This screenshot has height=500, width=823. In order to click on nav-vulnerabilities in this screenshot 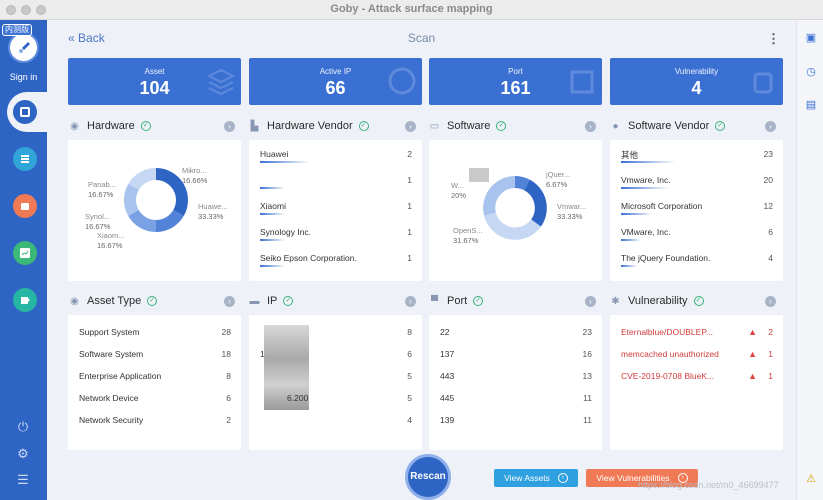, I will do `click(25, 206)`.